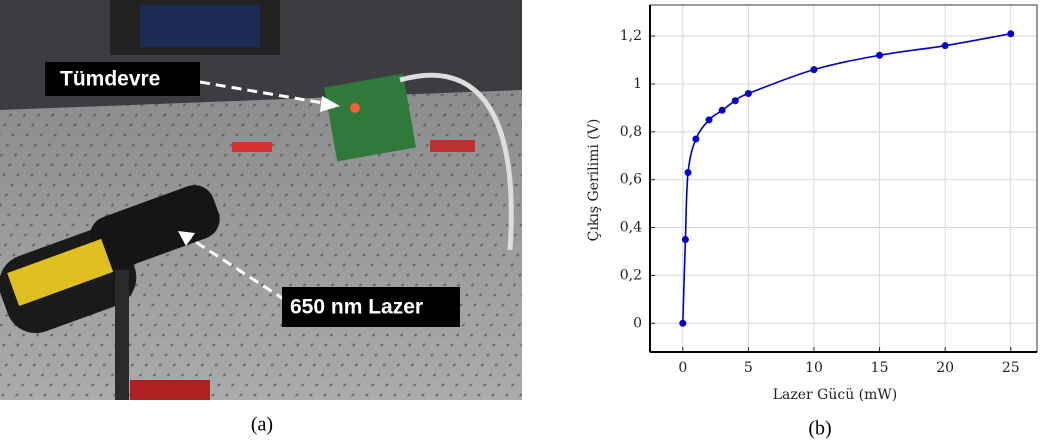 Image resolution: width=1057 pixels, height=445 pixels. Describe the element at coordinates (880, 368) in the screenshot. I see `x-tick-label: 15` at that location.